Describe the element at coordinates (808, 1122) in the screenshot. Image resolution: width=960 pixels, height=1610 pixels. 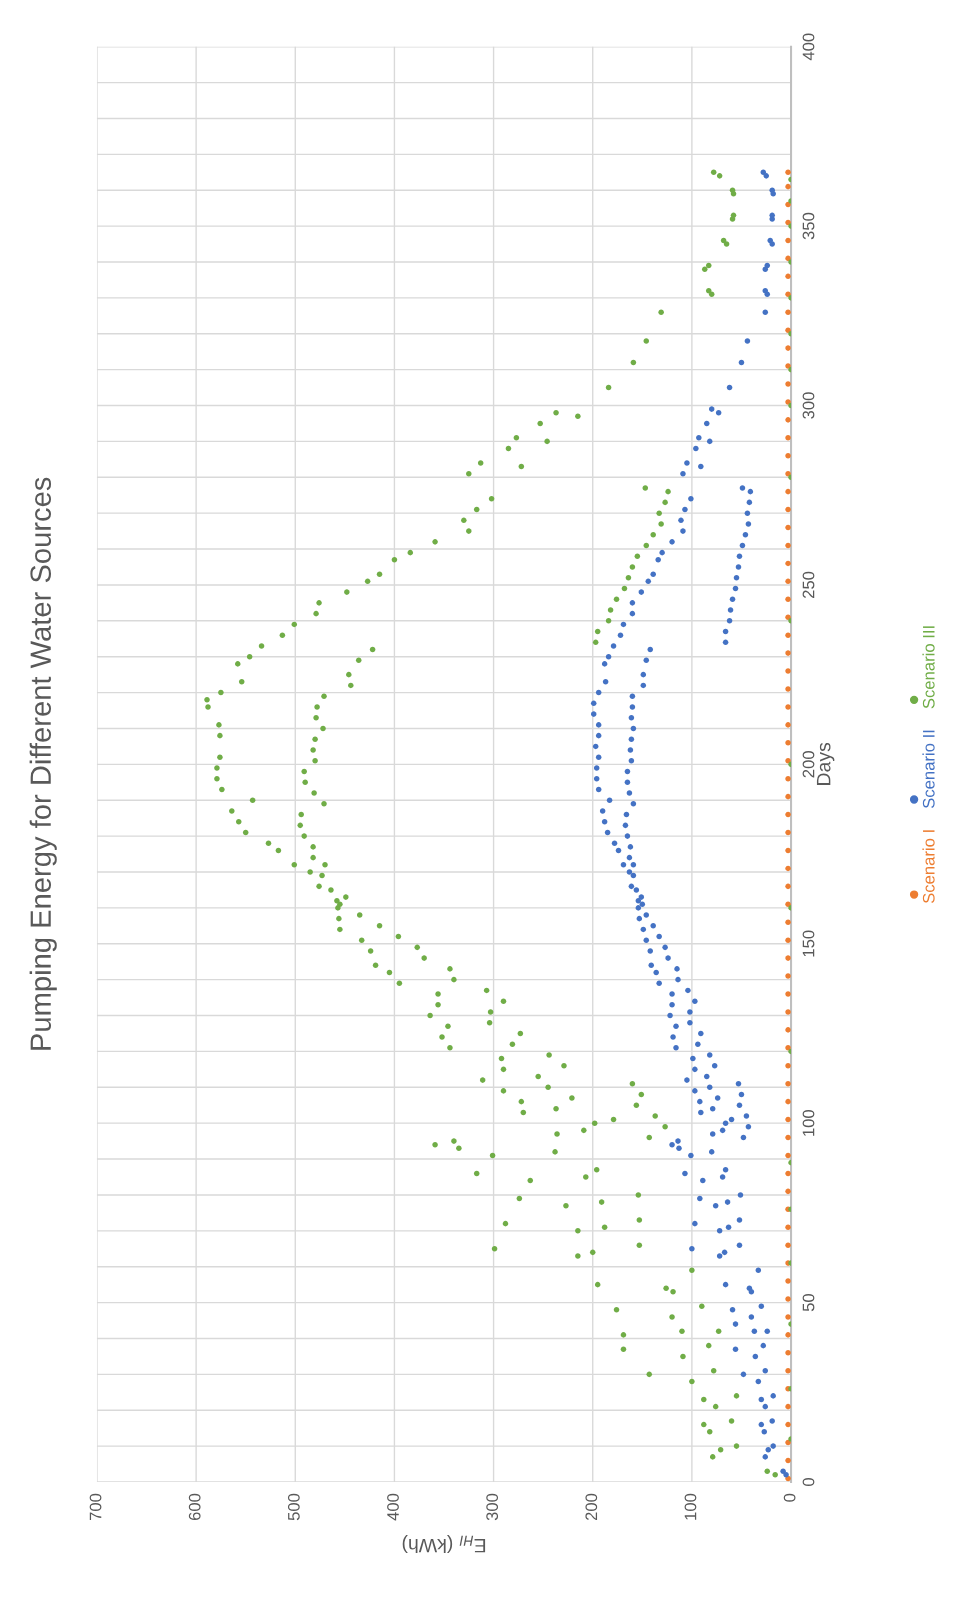
I see `y-tick-label: 100` at that location.